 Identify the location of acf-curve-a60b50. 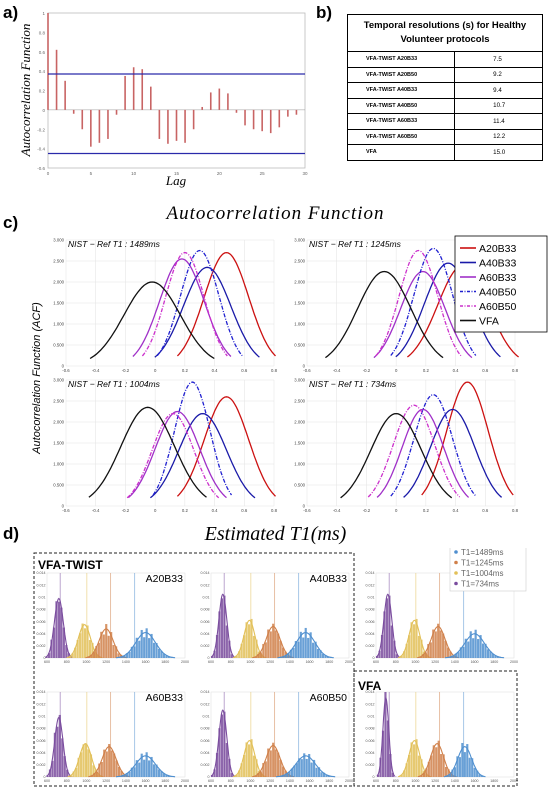
(414, 451).